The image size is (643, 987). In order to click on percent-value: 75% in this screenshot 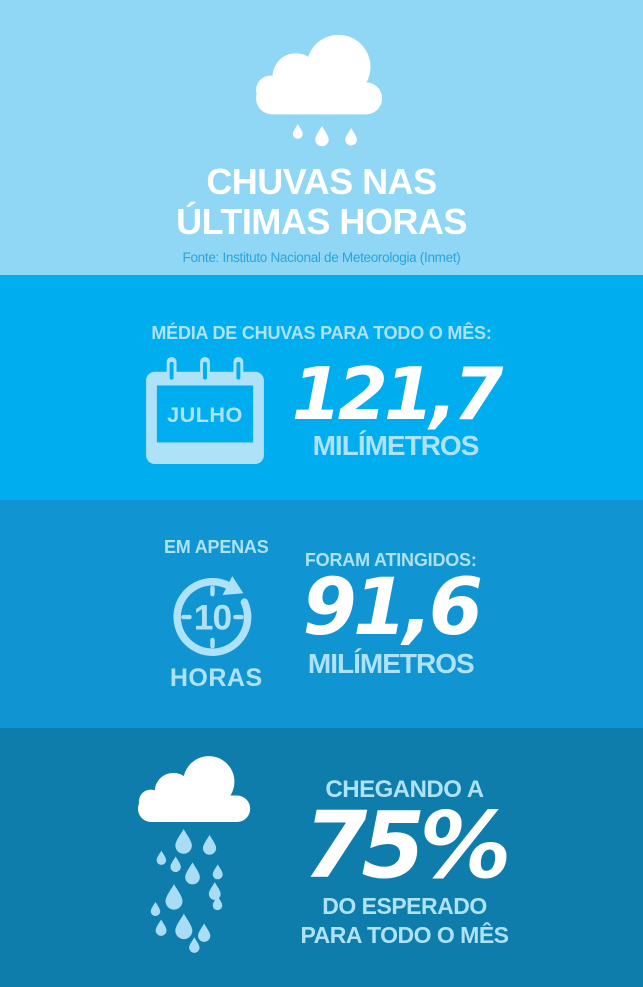, I will do `click(407, 845)`.